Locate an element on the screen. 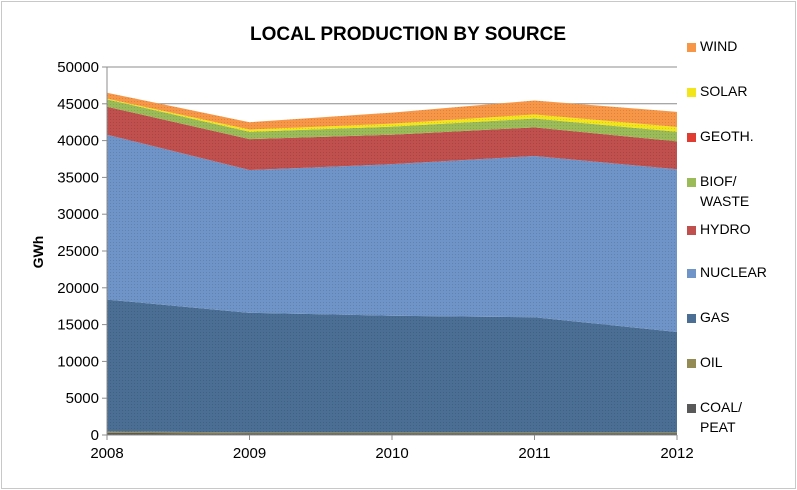 This screenshot has width=797, height=490. legend-label-geoth: GEOTH. is located at coordinates (727, 136).